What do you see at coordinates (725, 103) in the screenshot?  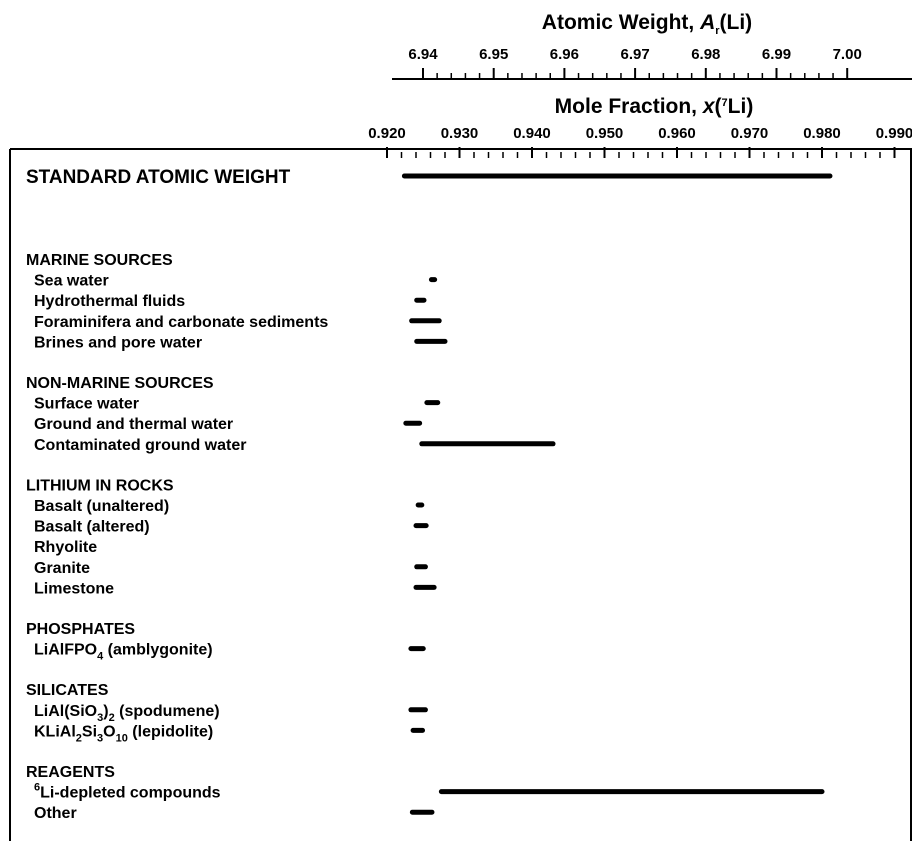 I see `mole-axis-title-superscript: 7` at bounding box center [725, 103].